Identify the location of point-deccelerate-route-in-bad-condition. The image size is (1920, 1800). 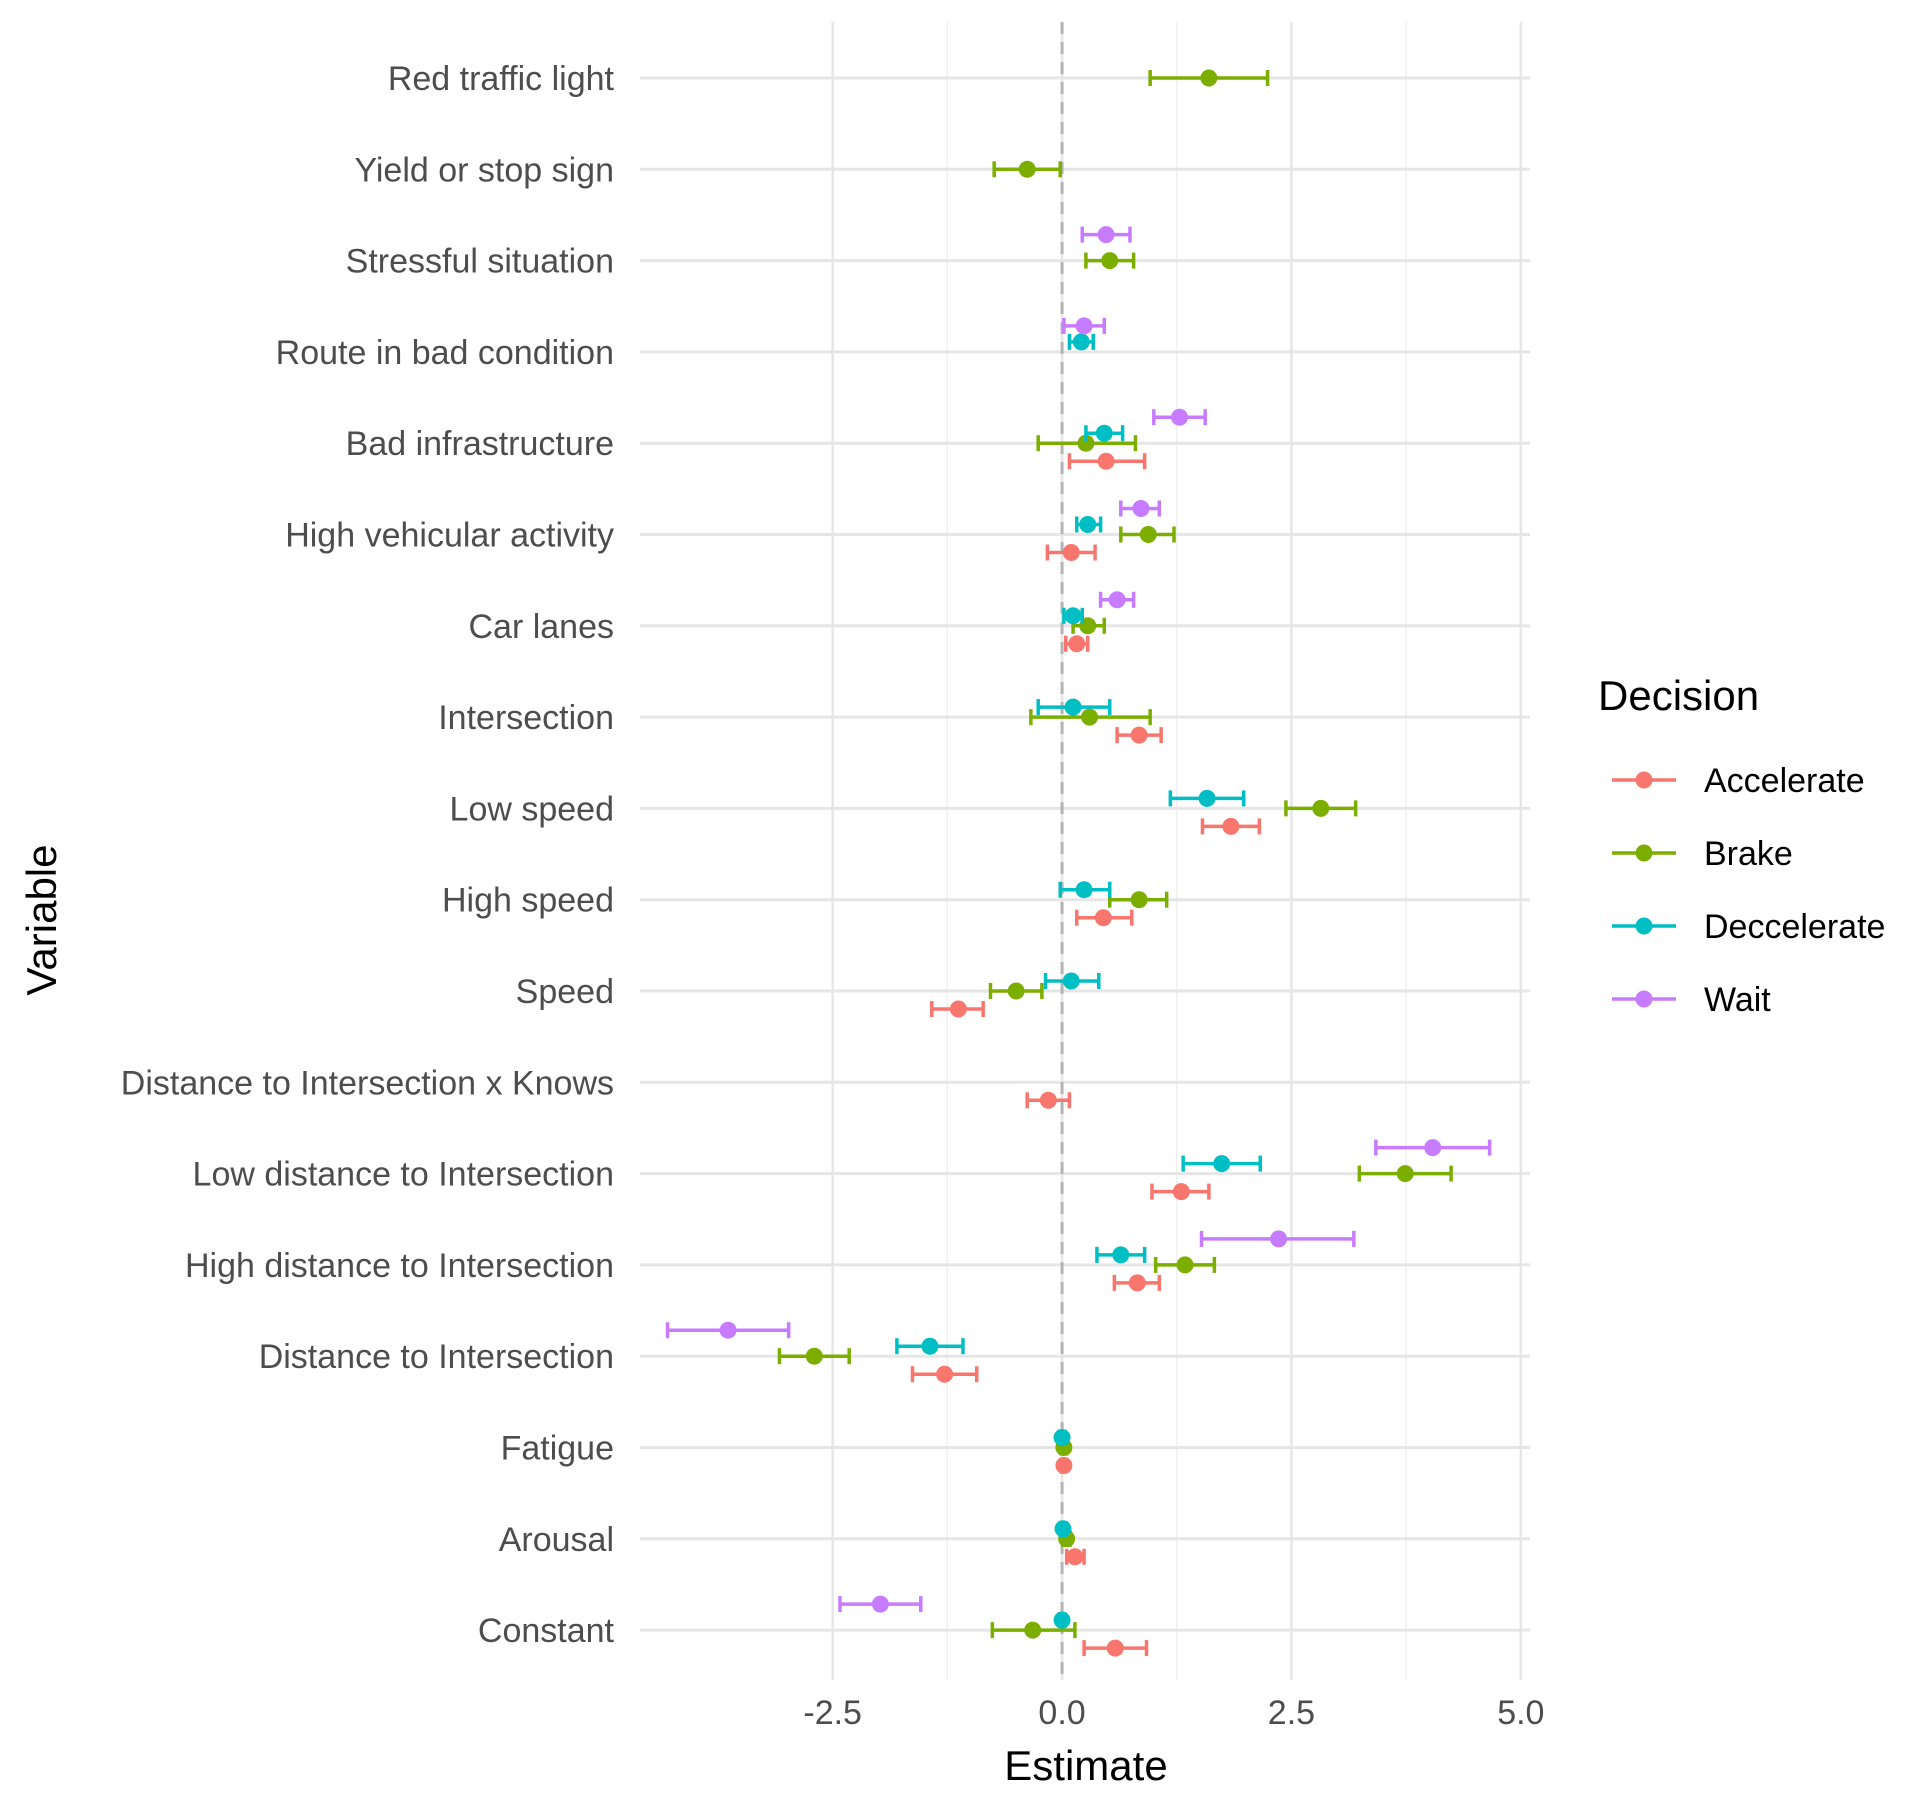
(1081, 342).